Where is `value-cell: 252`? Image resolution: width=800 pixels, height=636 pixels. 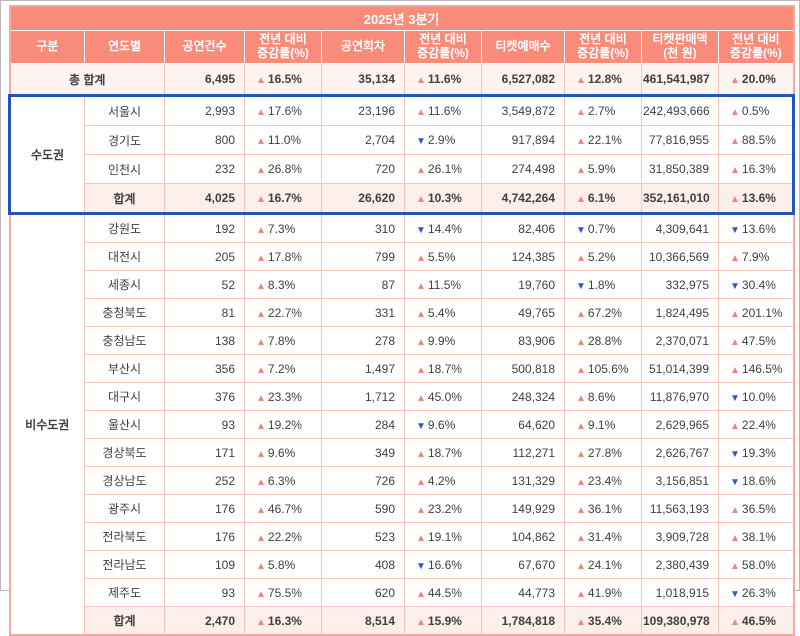
value-cell: 252 is located at coordinates (204, 480).